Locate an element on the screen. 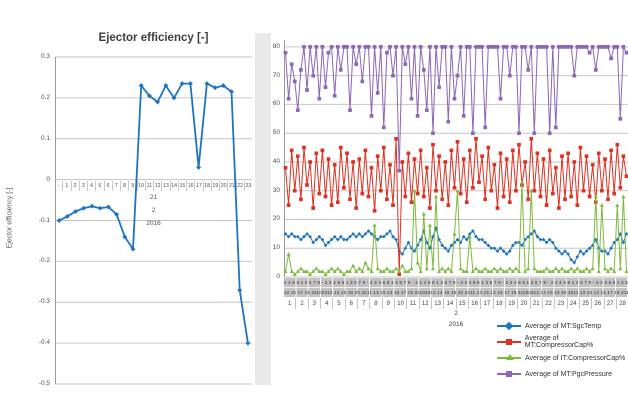  x-category-label: 5 is located at coordinates (99, 186).